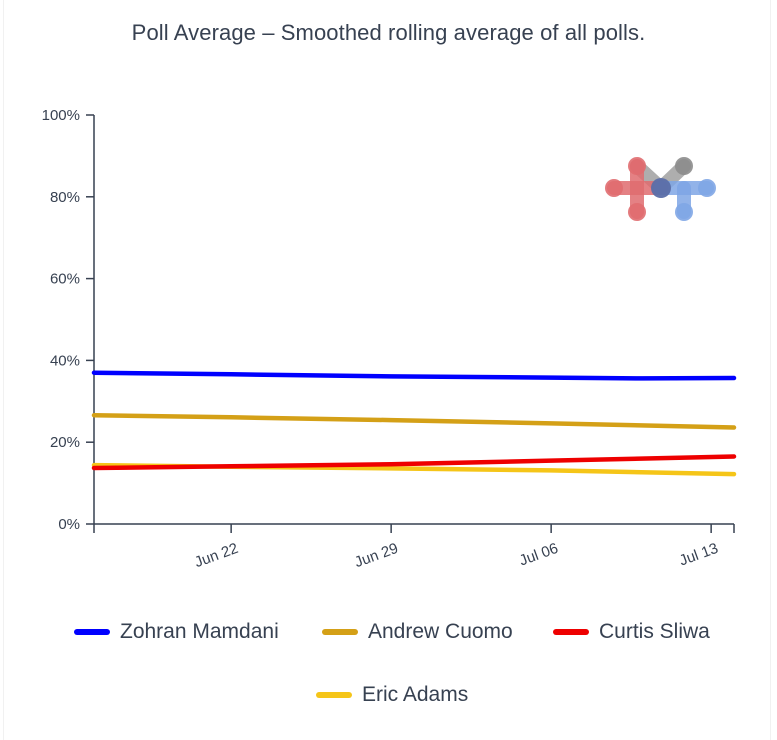 The width and height of the screenshot is (777, 740). Describe the element at coordinates (65, 197) in the screenshot. I see `y-tick-label: 80%` at that location.